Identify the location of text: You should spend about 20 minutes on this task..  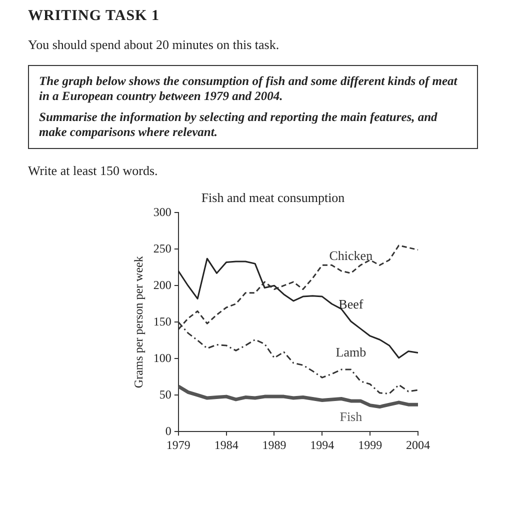
(154, 45).